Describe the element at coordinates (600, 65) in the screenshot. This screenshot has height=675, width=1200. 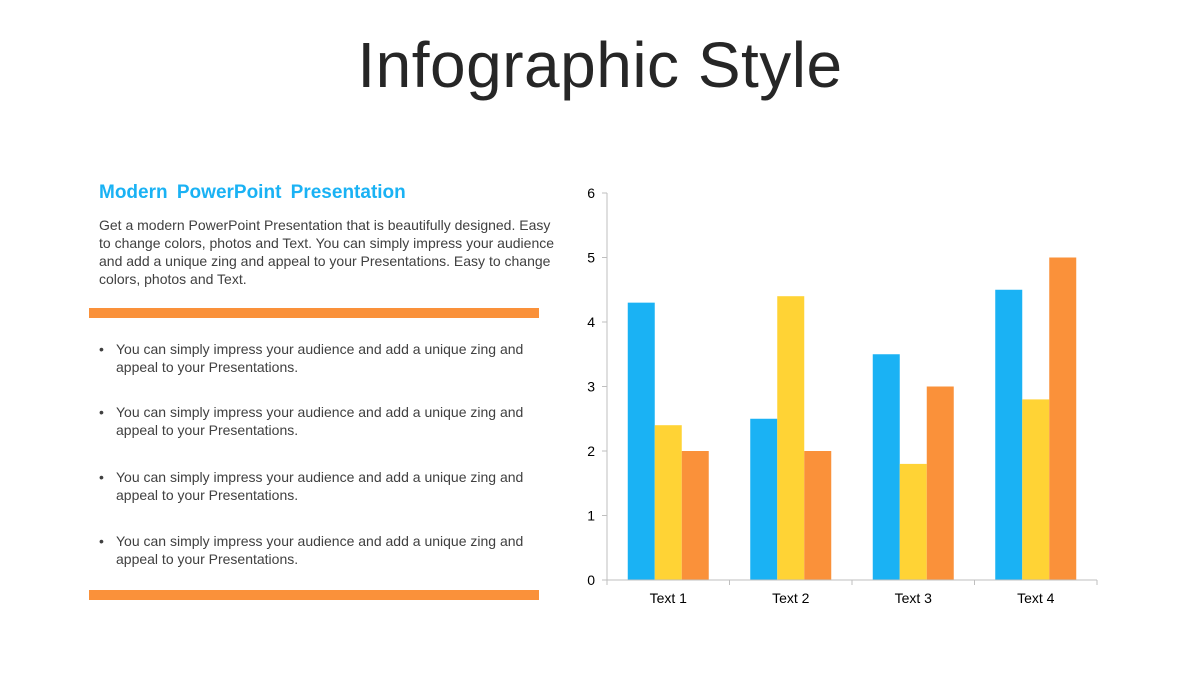
I see `slide-title: Infographic Style` at that location.